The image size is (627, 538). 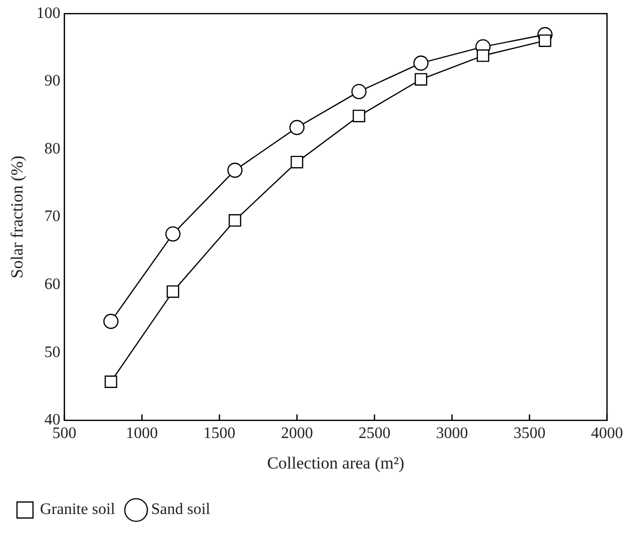 I want to click on legend-label: Granite soil, so click(x=78, y=509).